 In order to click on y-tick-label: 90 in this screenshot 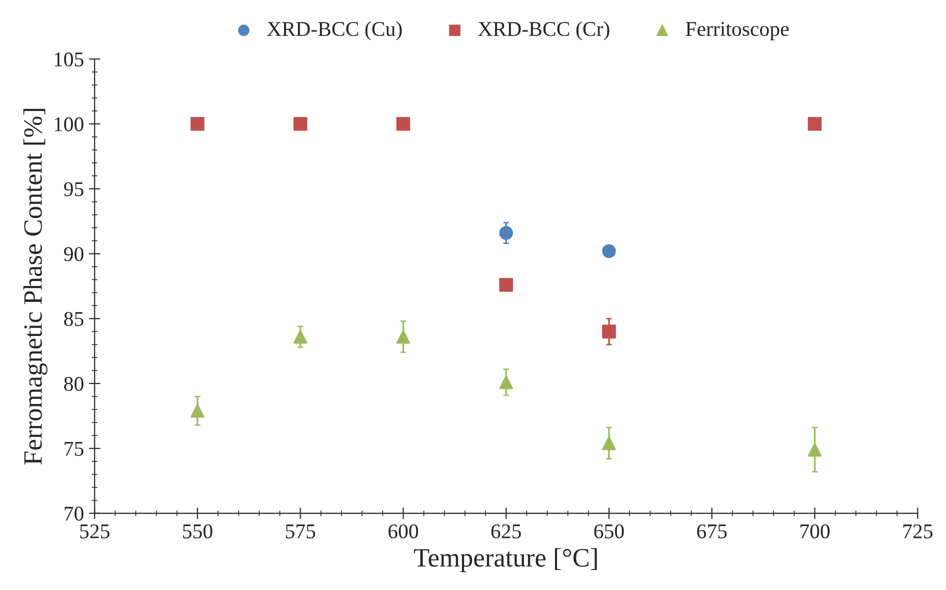, I will do `click(74, 254)`.